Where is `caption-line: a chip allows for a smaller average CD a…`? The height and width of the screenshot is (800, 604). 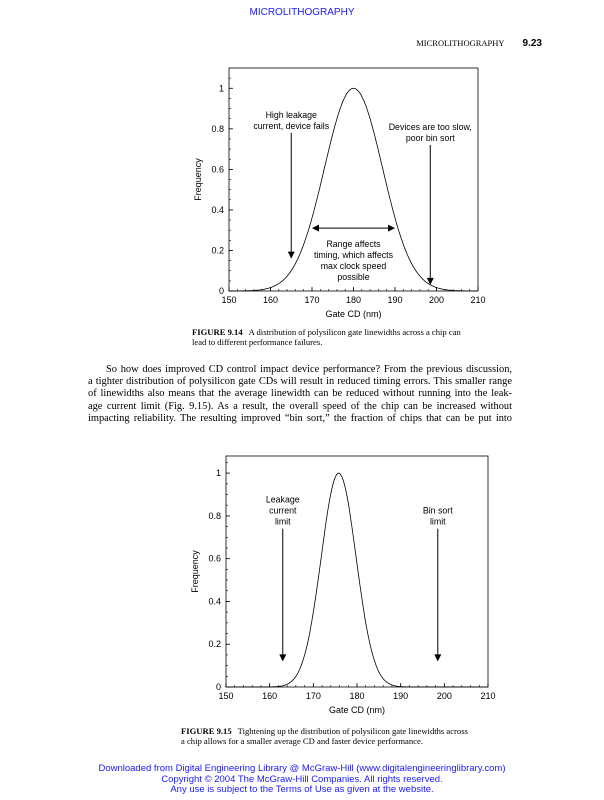 caption-line: a chip allows for a smaller average CD a… is located at coordinates (302, 741).